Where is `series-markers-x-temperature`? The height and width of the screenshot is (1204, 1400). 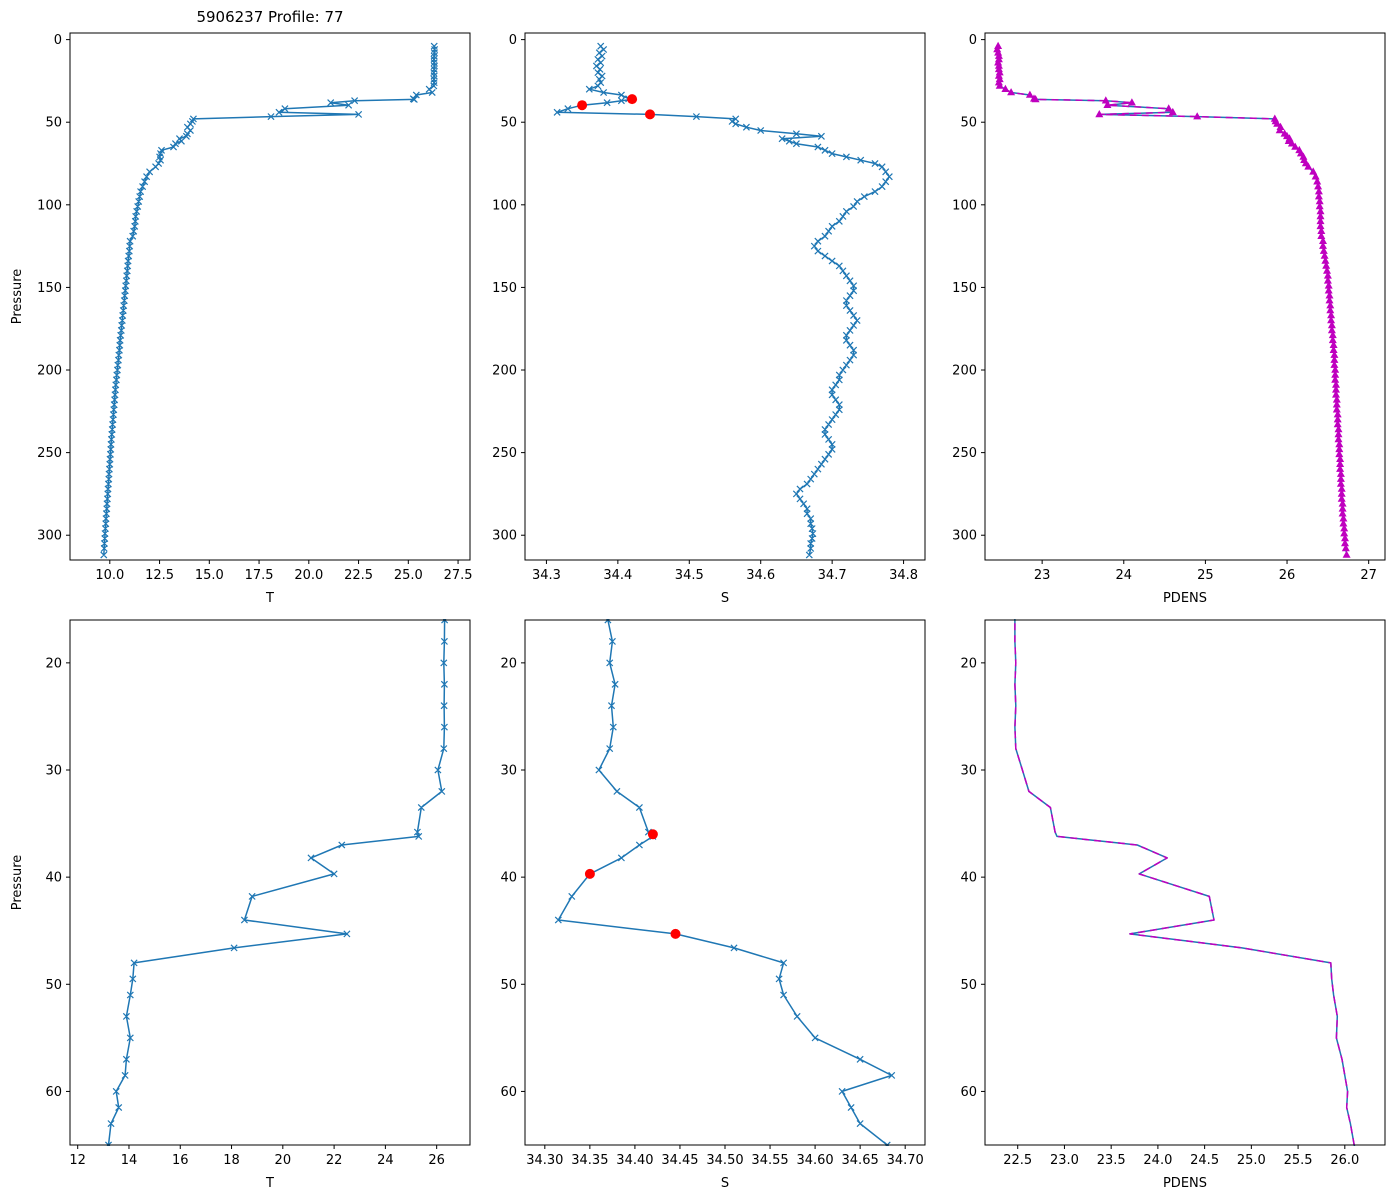 series-markers-x-temperature is located at coordinates (276, 882).